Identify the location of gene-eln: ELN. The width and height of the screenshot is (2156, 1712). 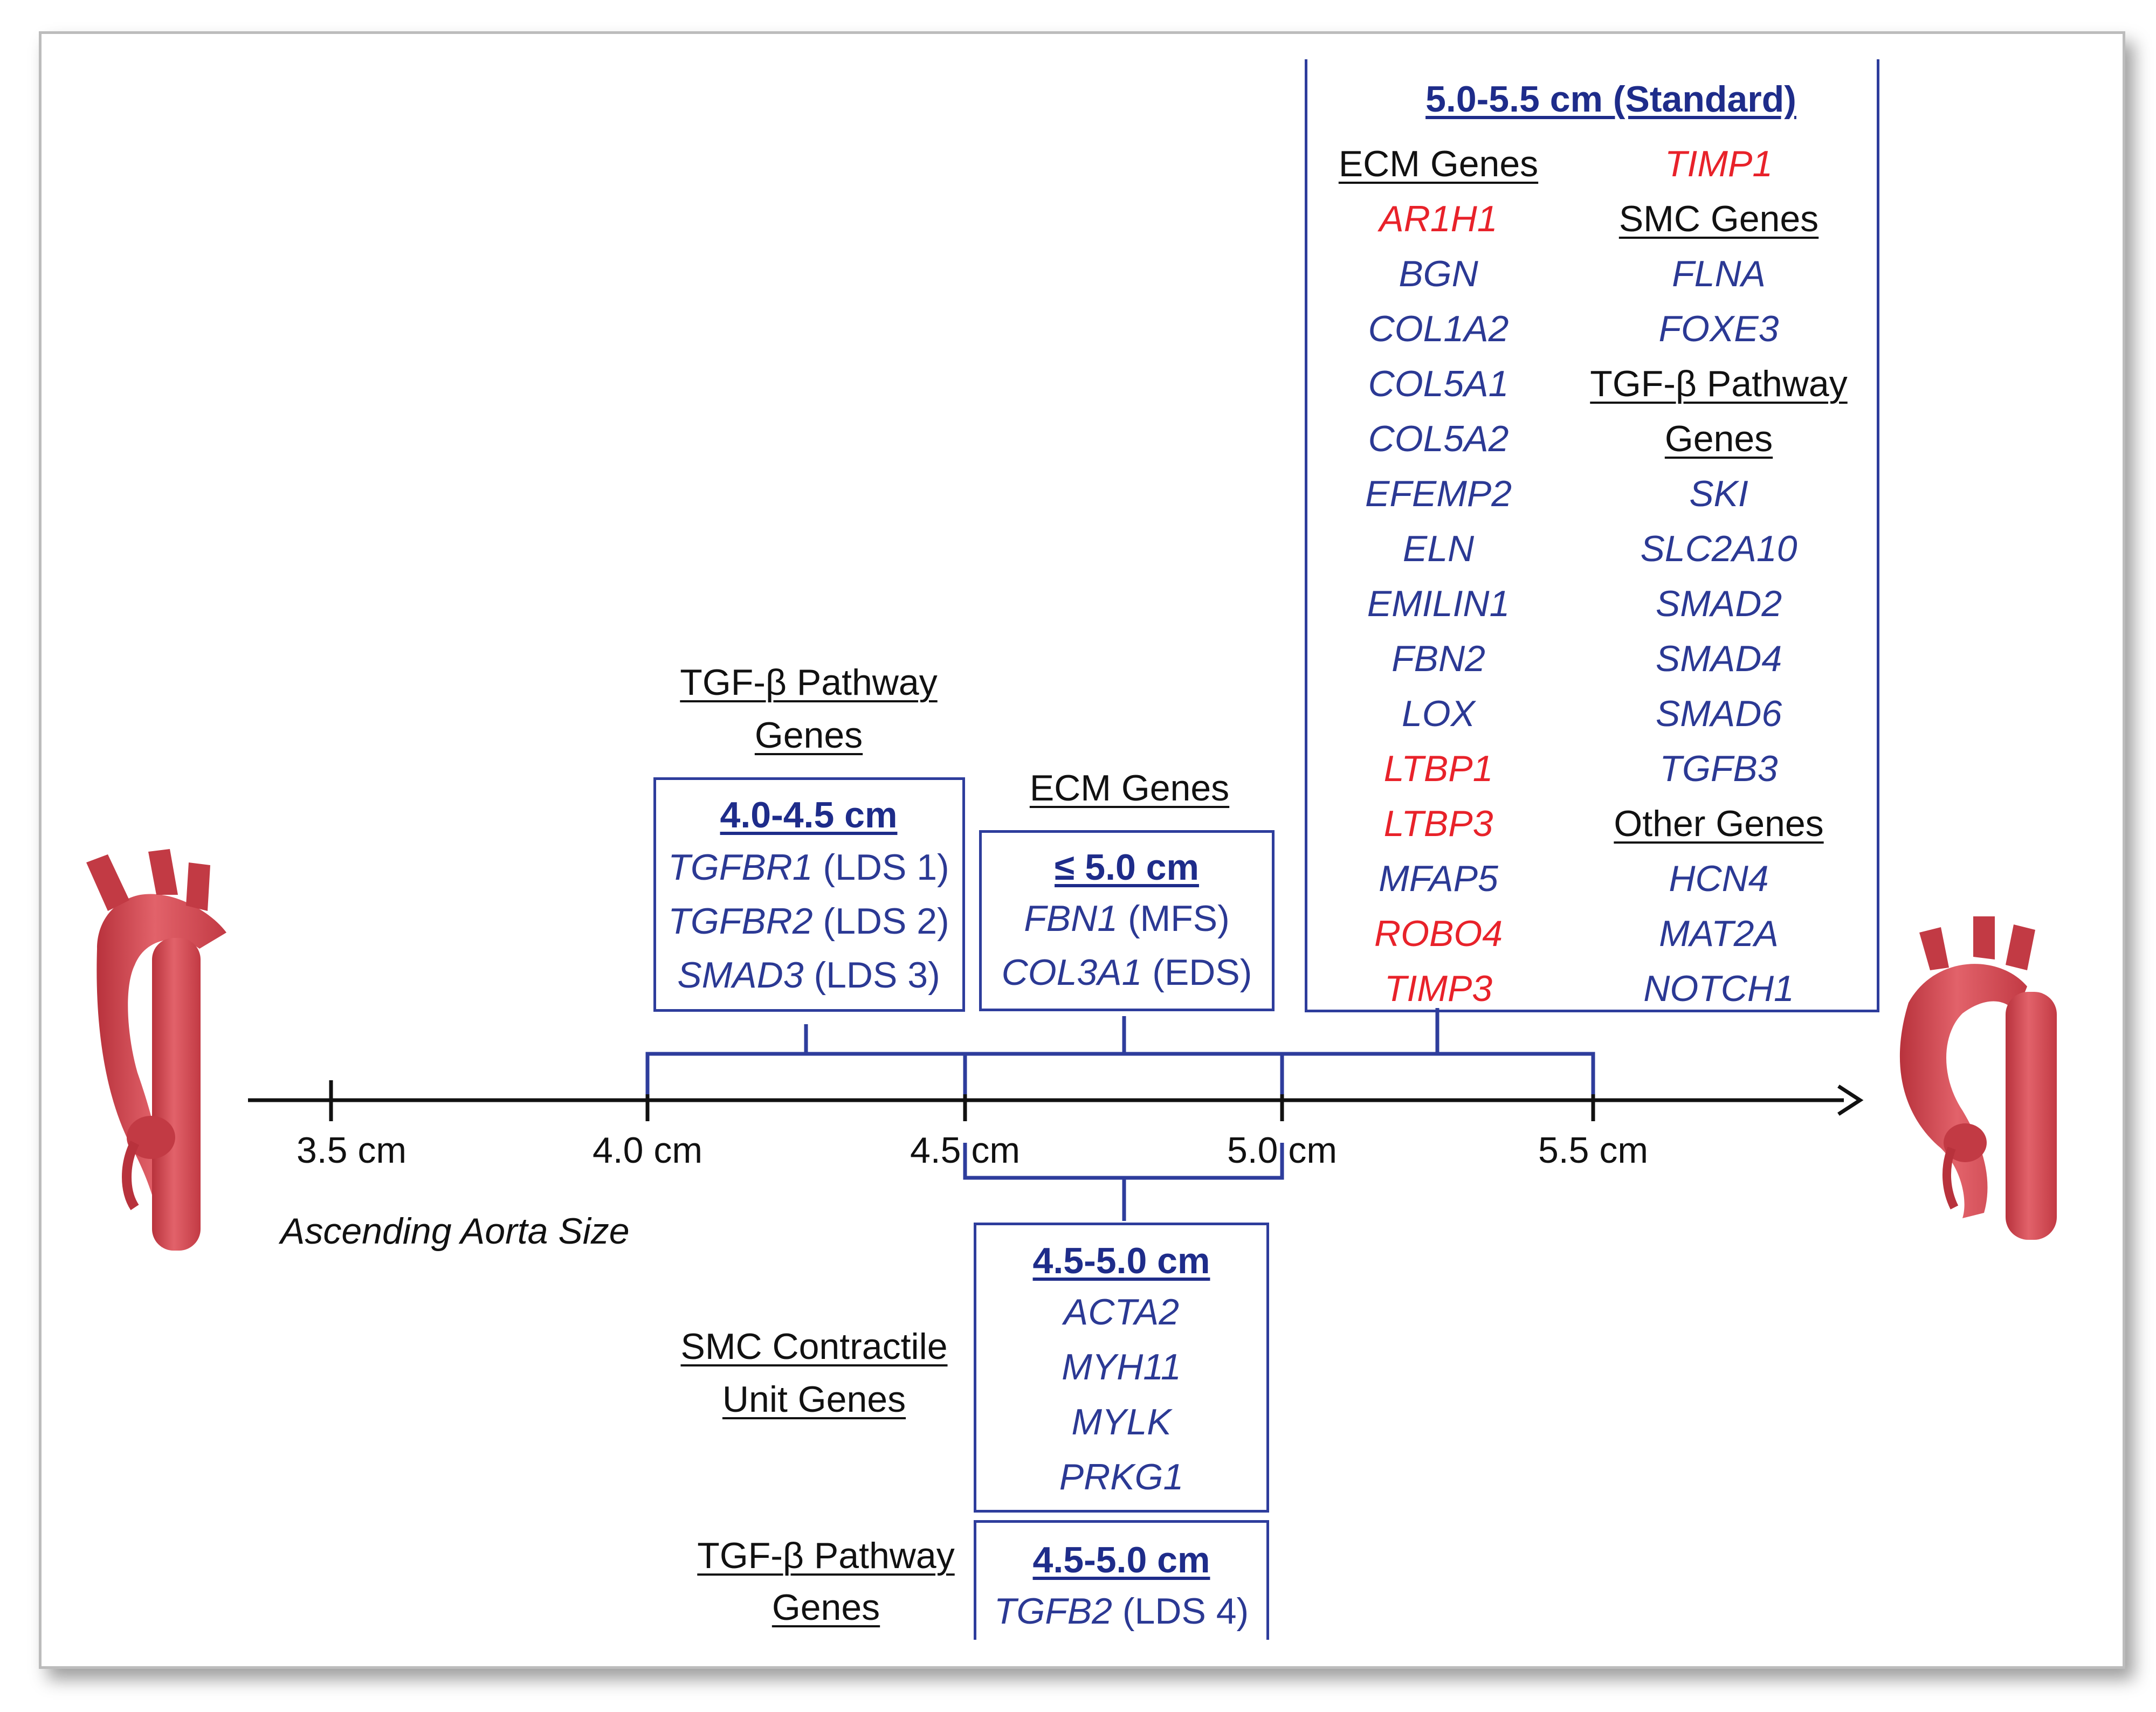
(1438, 548).